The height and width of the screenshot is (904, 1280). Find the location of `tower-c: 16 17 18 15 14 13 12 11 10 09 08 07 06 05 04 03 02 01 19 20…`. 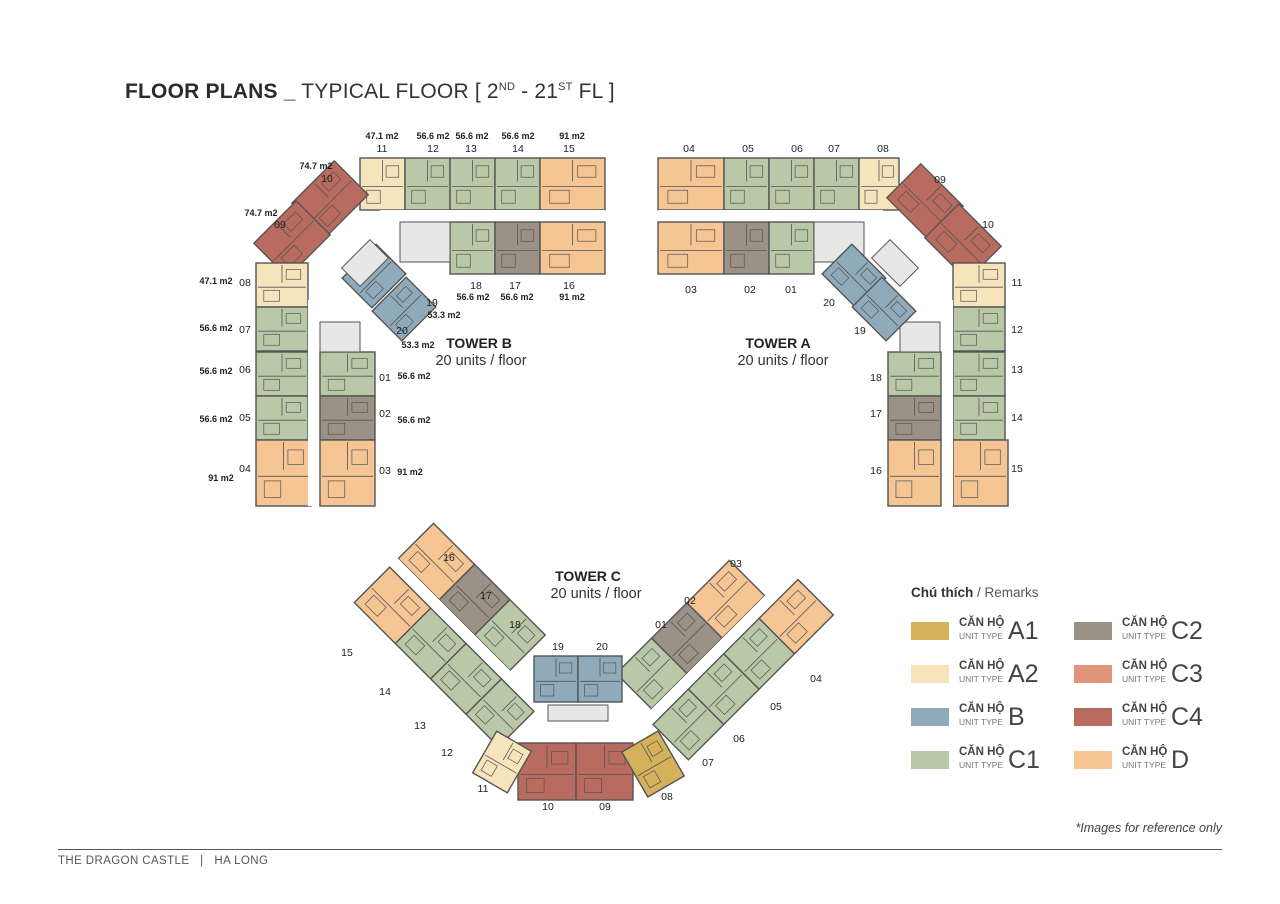

tower-c: 16 17 18 15 14 13 12 11 10 09 08 07 06 05 04 03 02 01 19 20… is located at coordinates (588, 667).